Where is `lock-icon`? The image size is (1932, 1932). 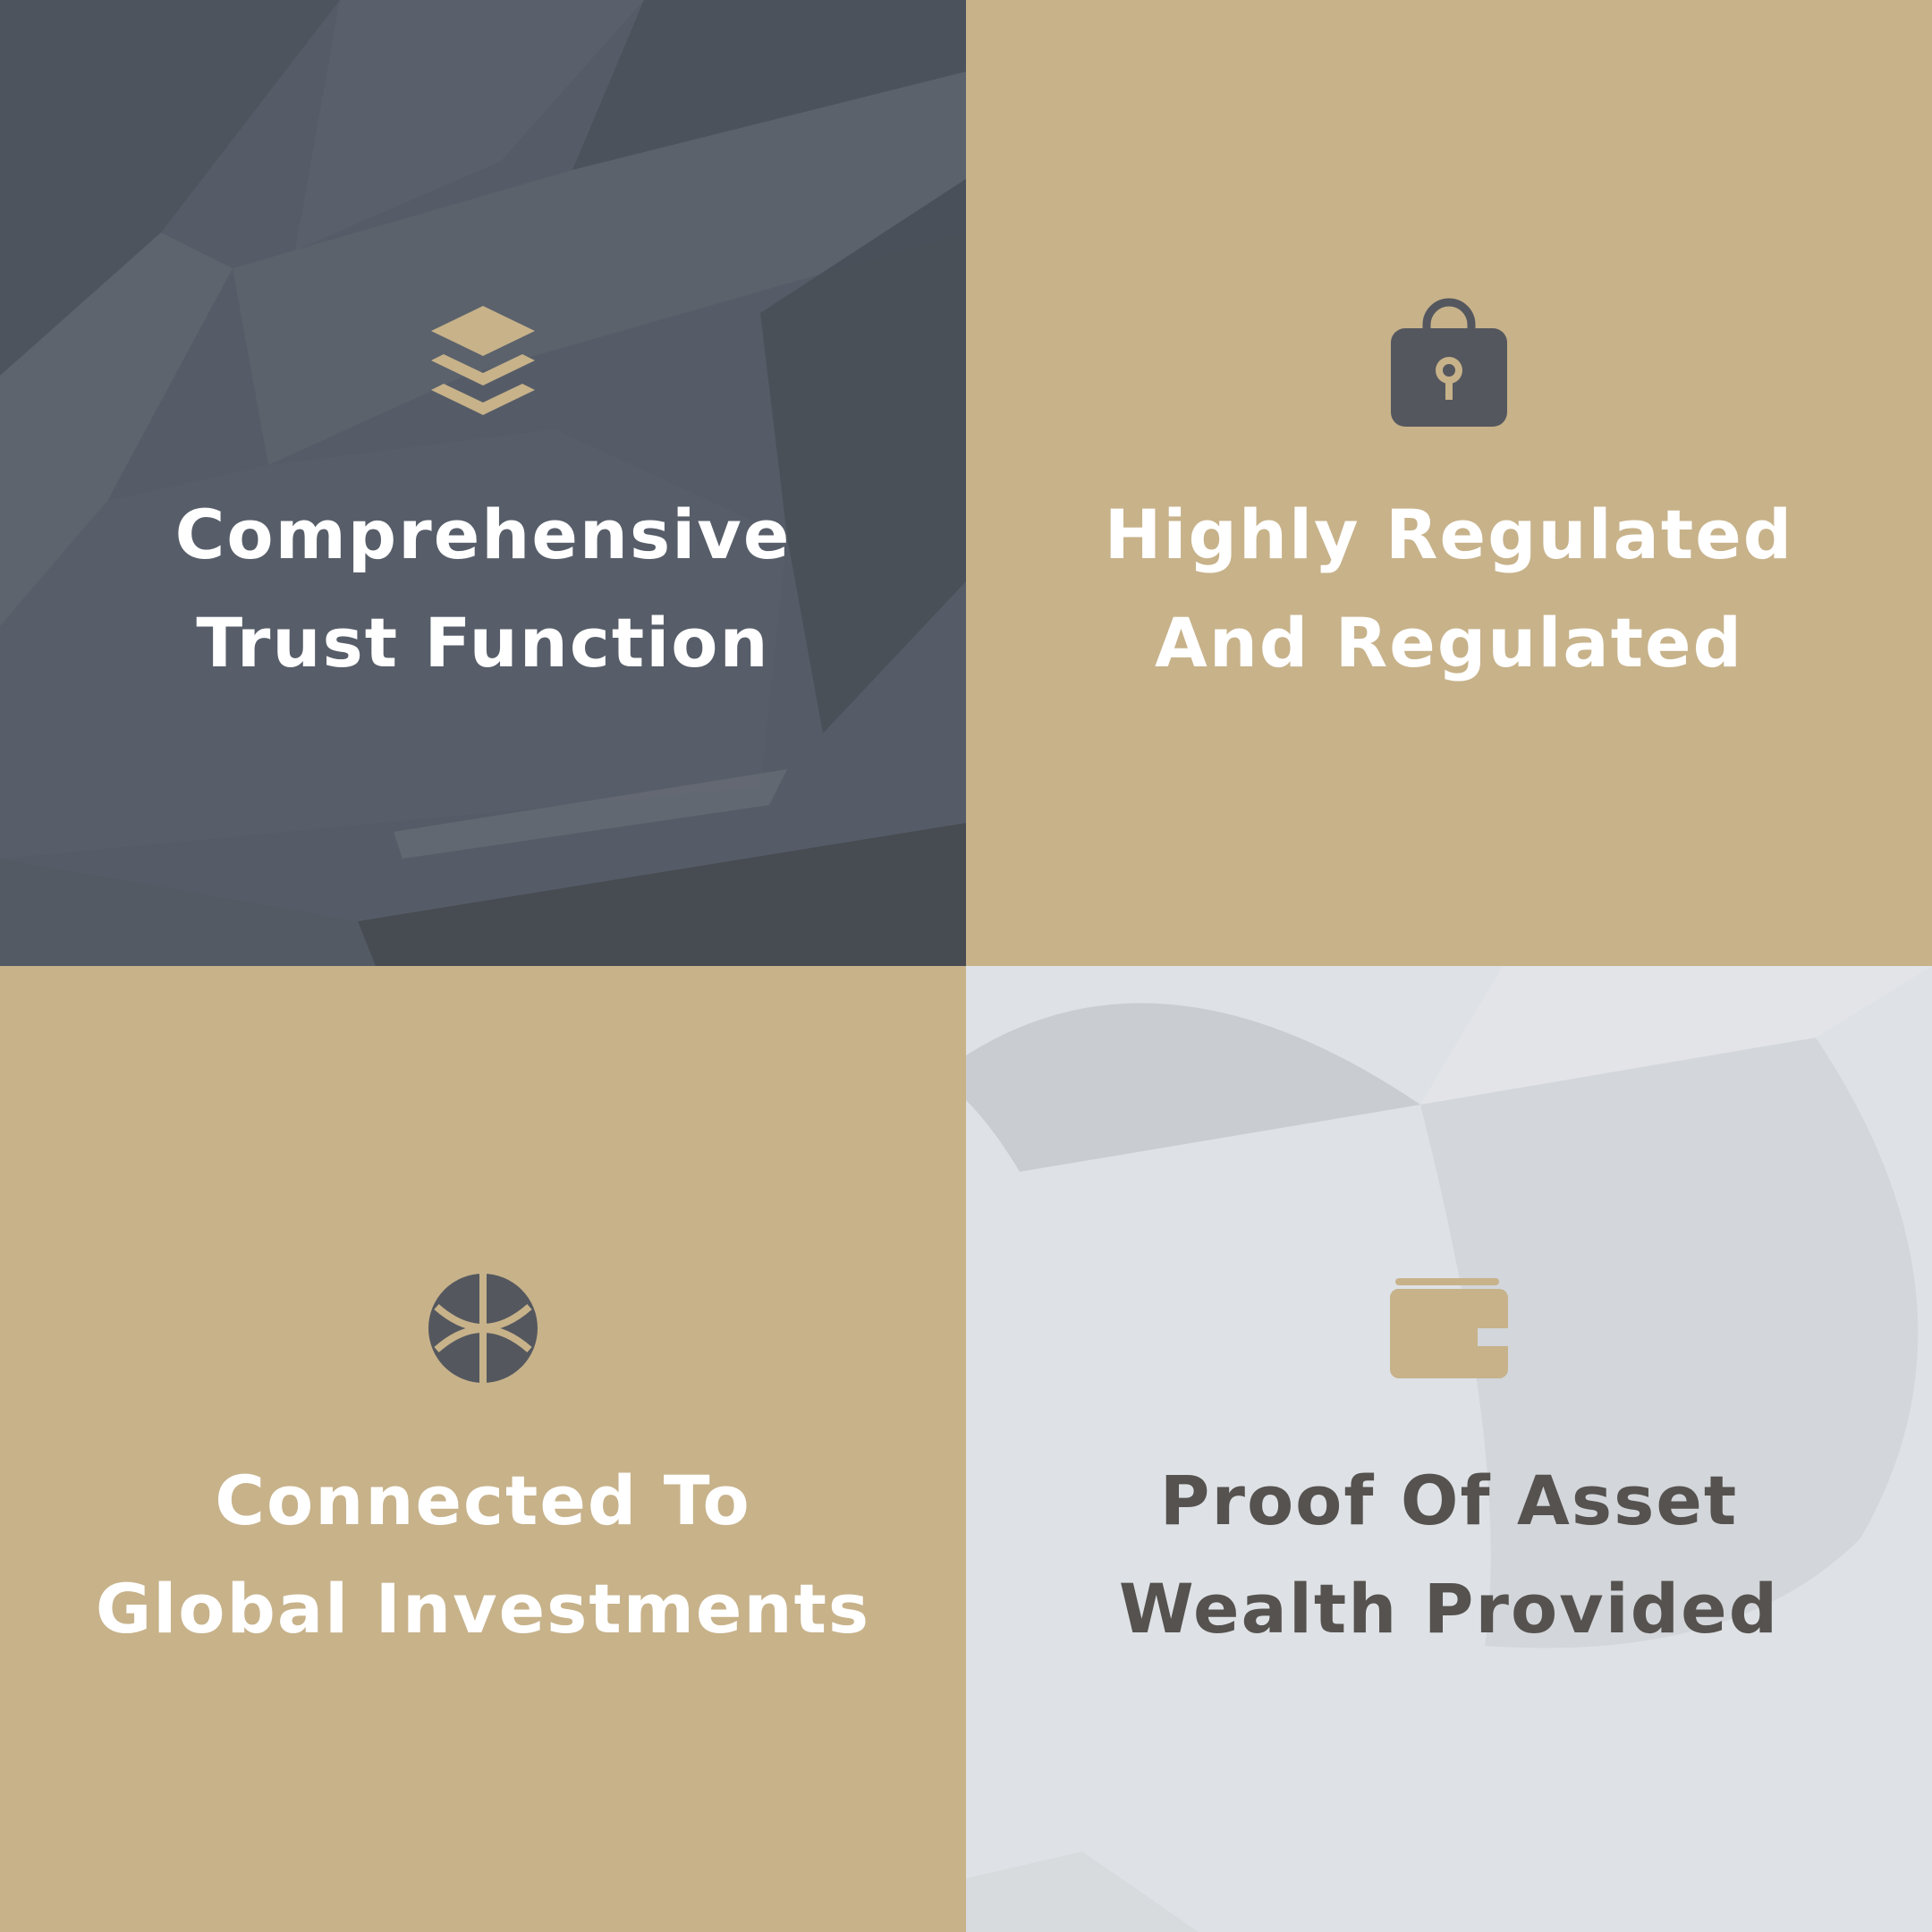
lock-icon is located at coordinates (1449, 362).